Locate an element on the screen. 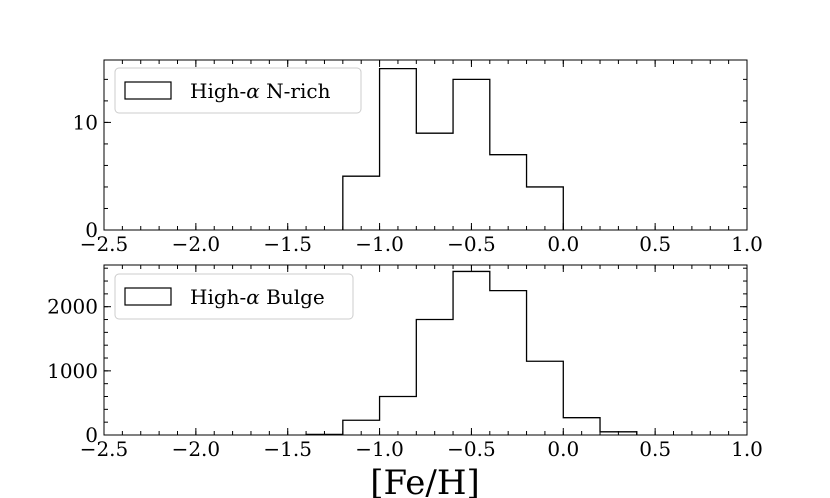 Image resolution: width=830 pixels, height=498 pixels. legend: High-α Bulge is located at coordinates (234, 296).